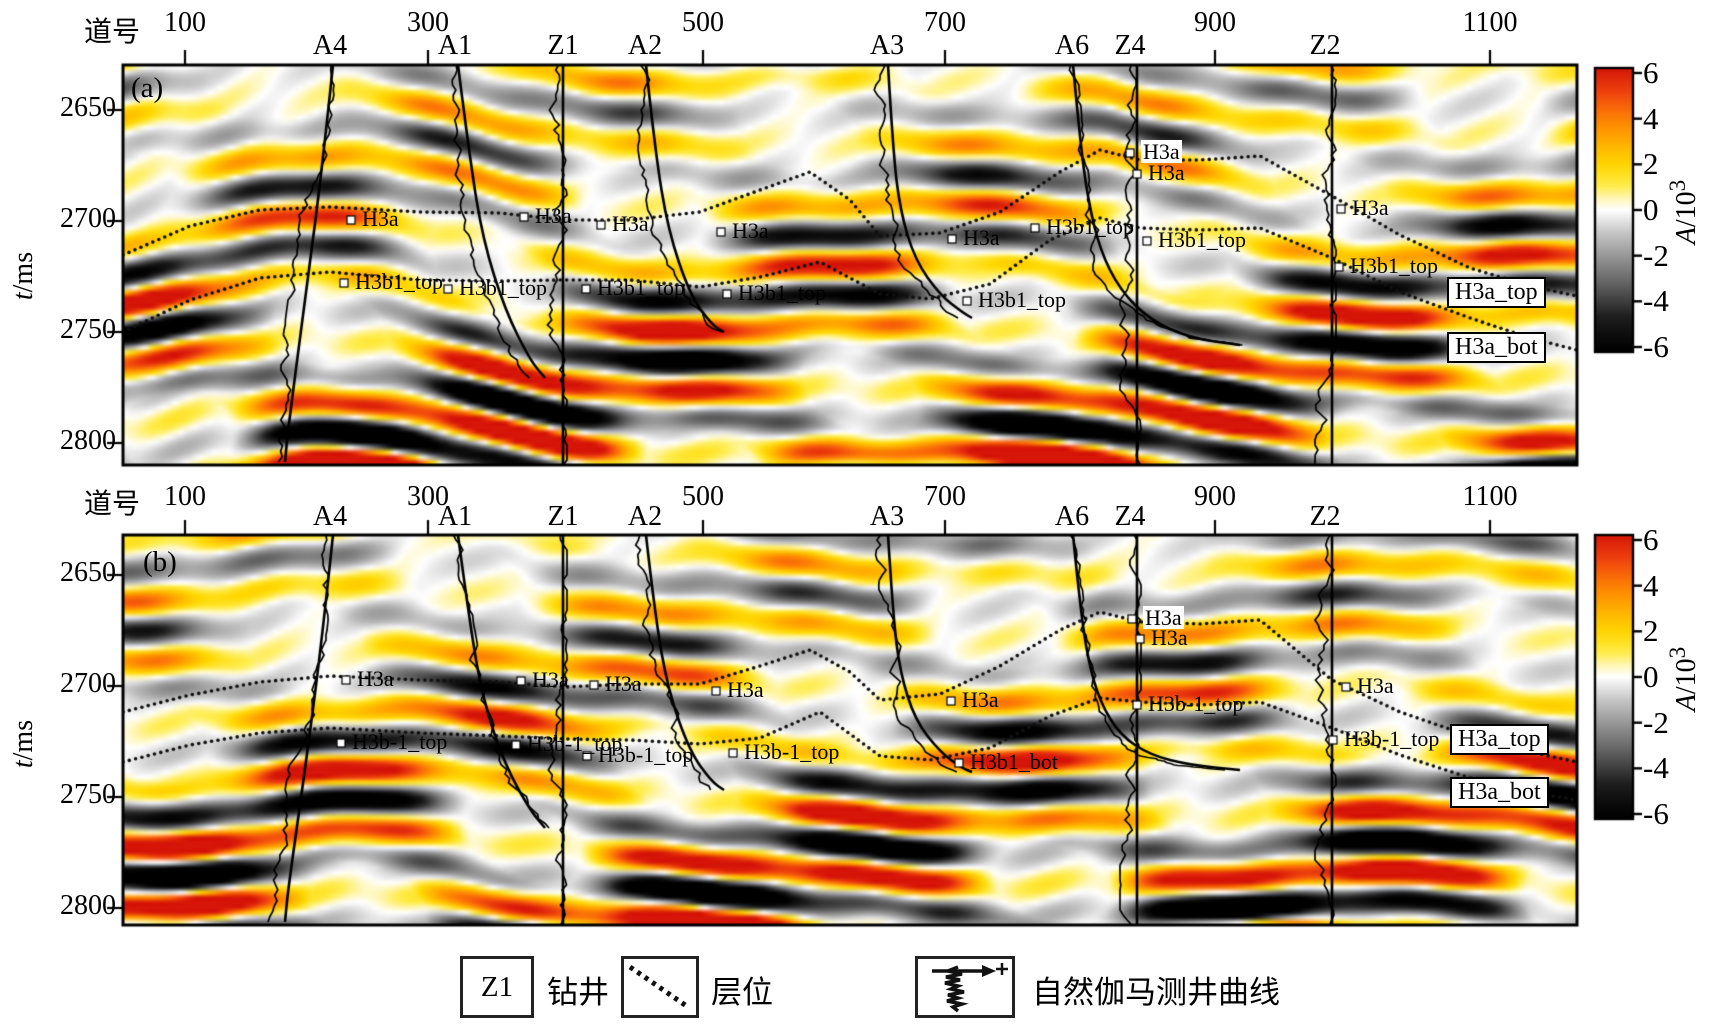  I want to click on legend-horizon-label: 层位, so click(742, 992).